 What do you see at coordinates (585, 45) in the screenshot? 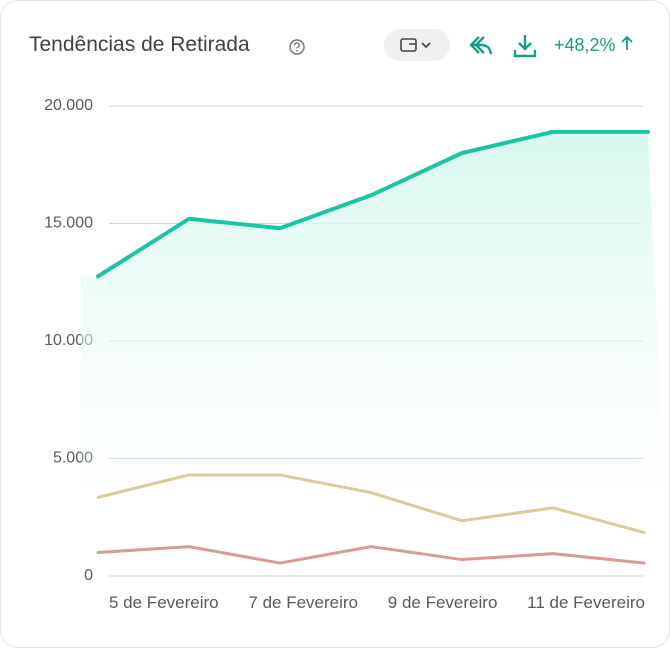
I see `change-value: +48,2%` at bounding box center [585, 45].